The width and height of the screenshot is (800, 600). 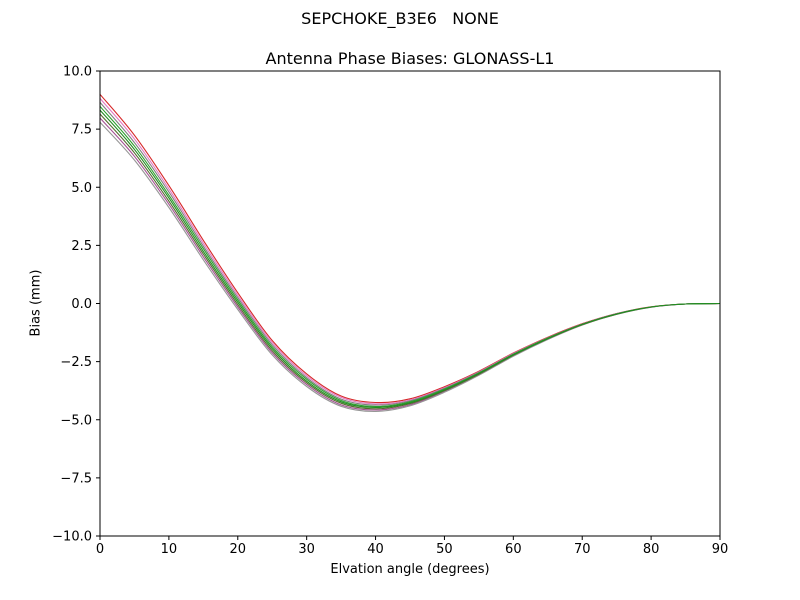 I want to click on x-tick-label: 60, so click(x=513, y=549).